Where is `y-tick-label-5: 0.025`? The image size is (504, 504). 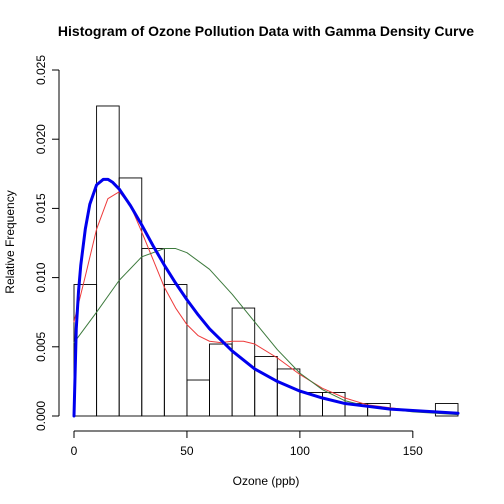
y-tick-label-5: 0.025 is located at coordinates (41, 70).